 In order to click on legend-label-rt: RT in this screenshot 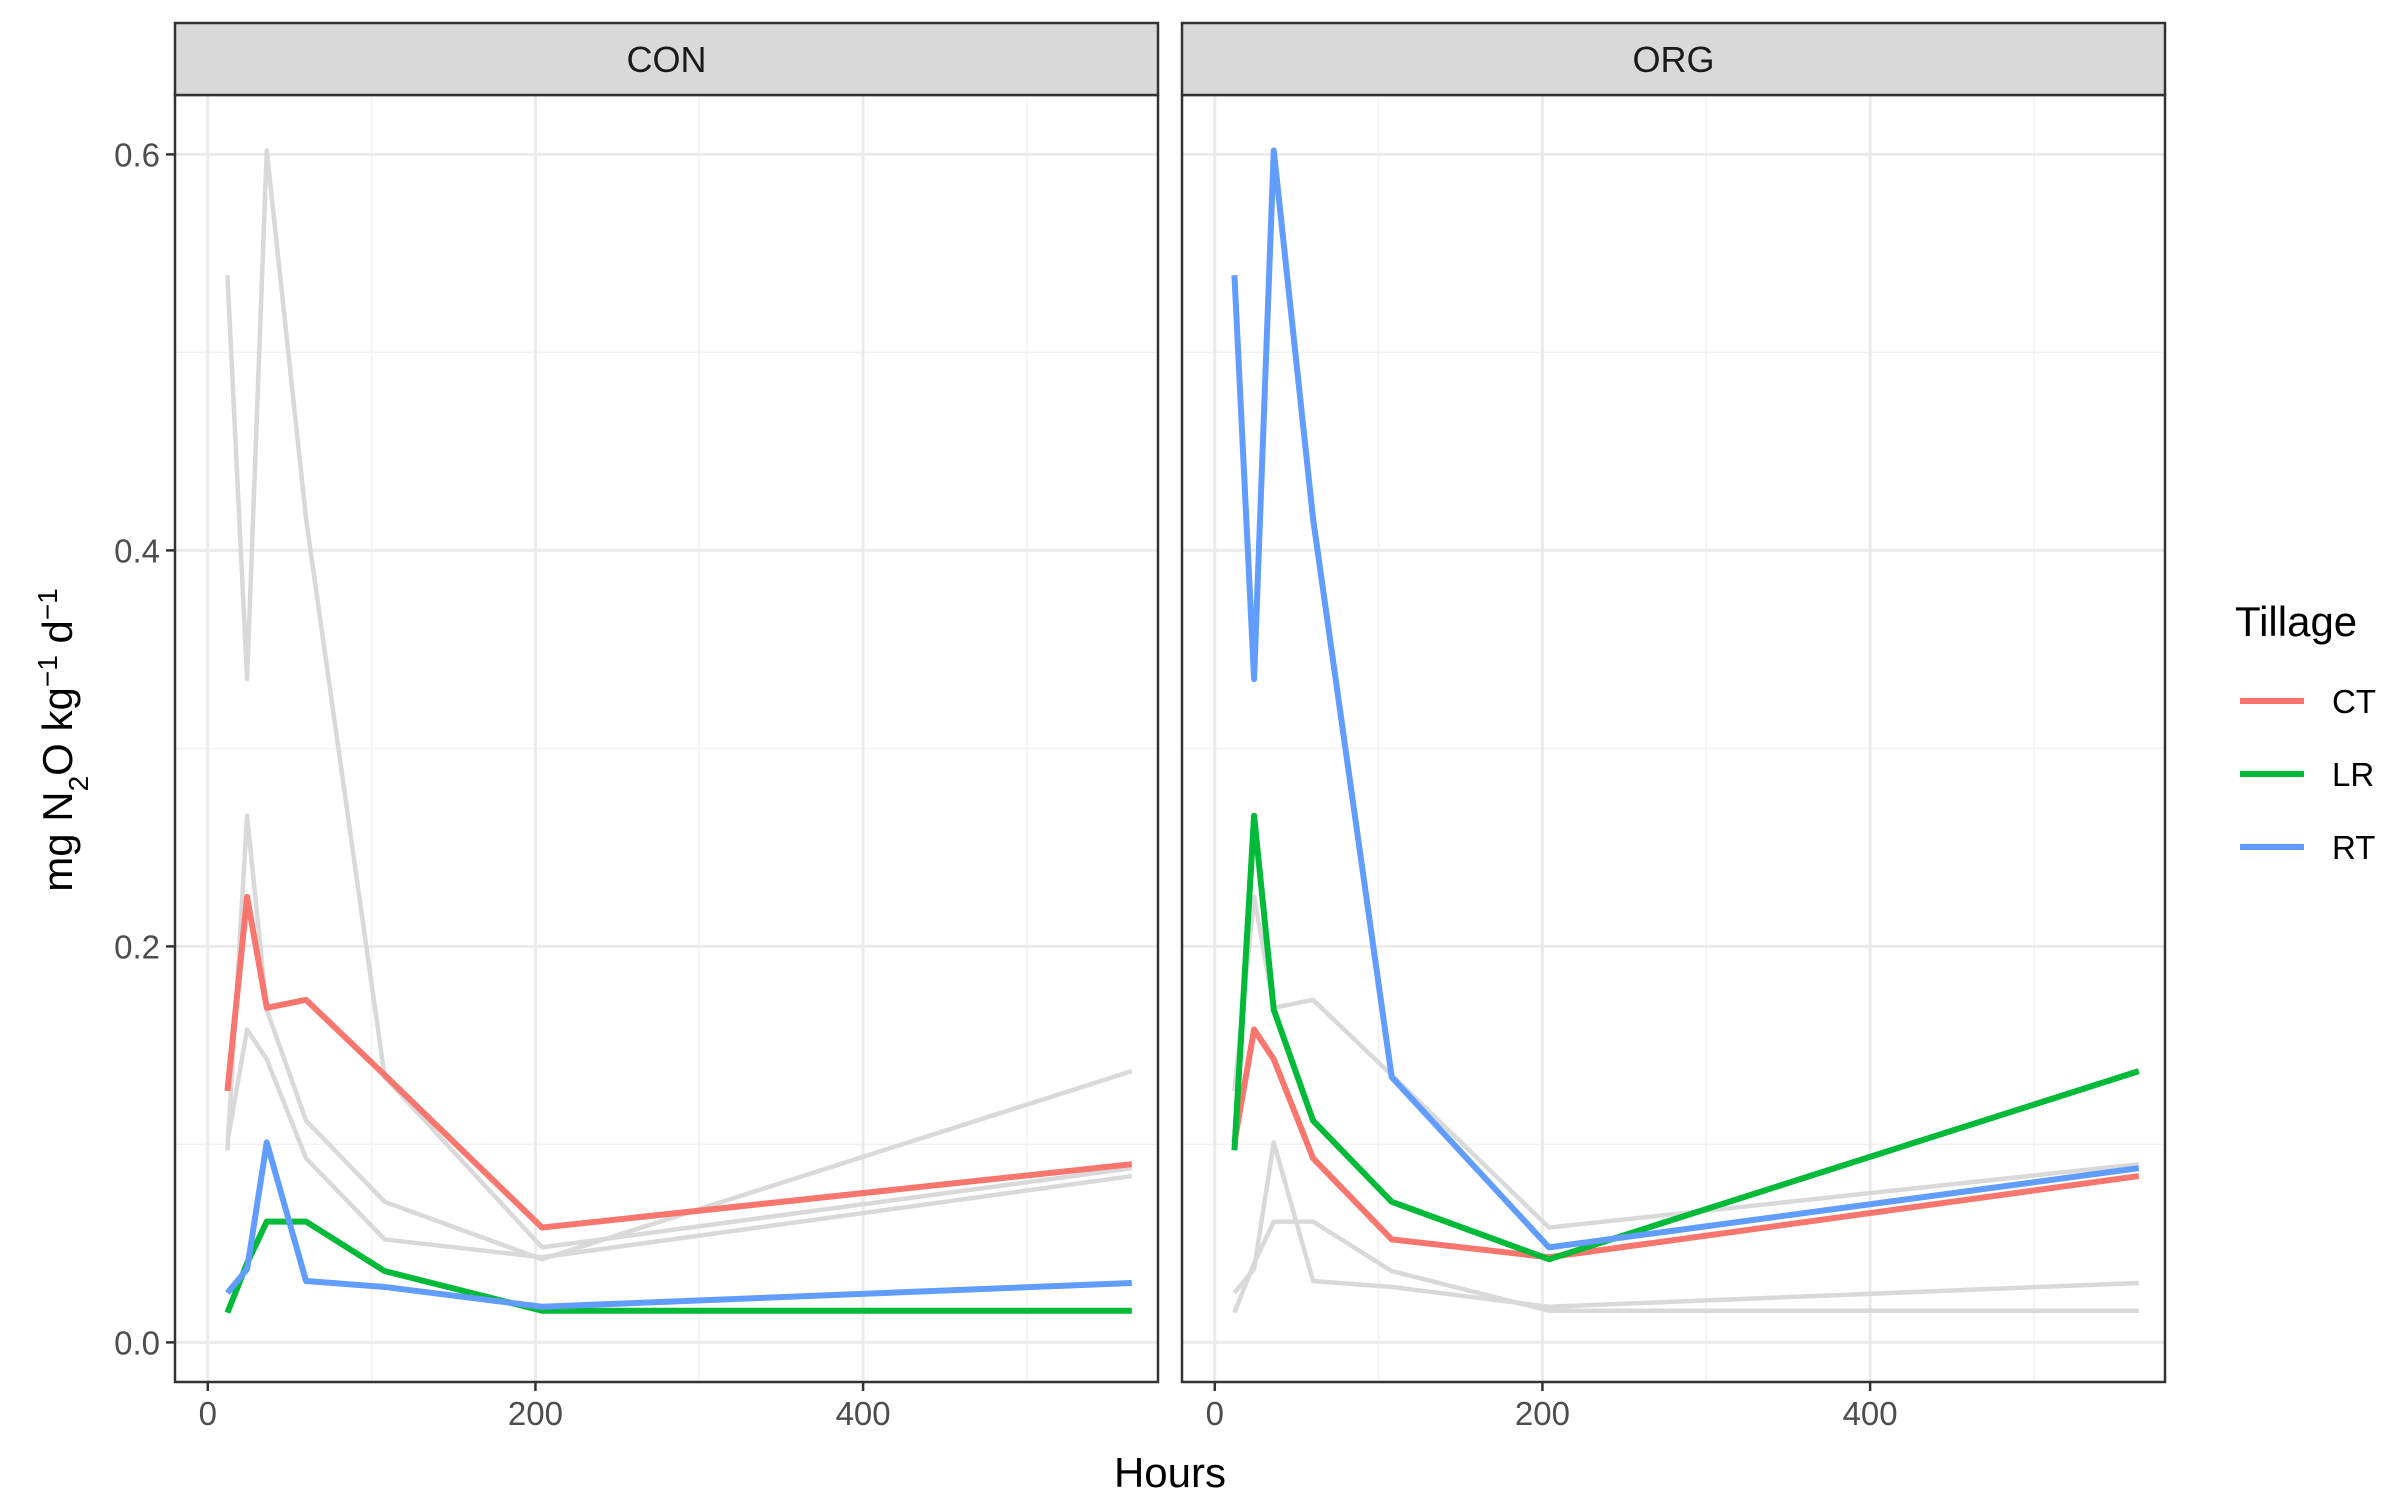, I will do `click(2353, 847)`.